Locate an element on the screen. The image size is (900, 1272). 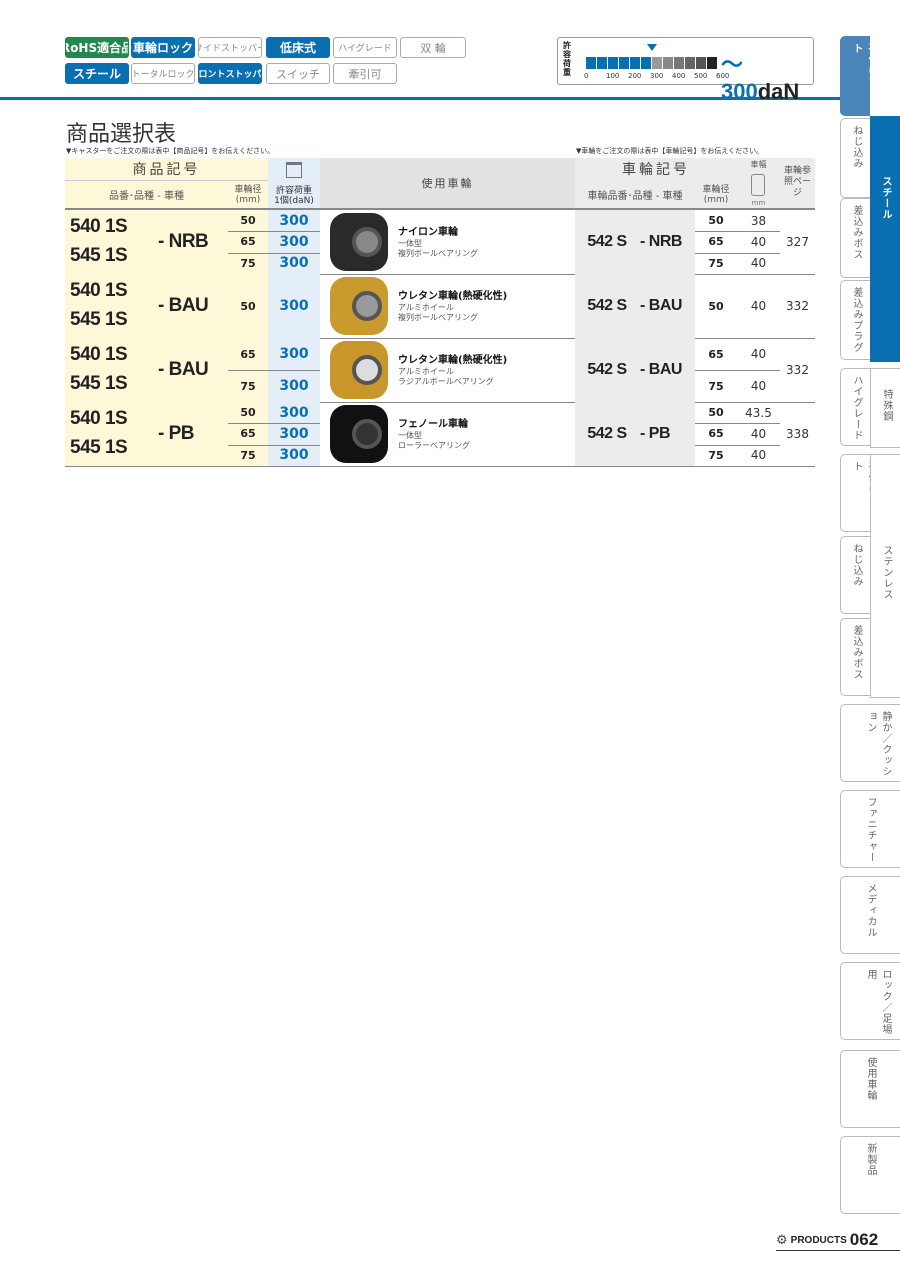
category-0: スチール is located at coordinates (885, 239).